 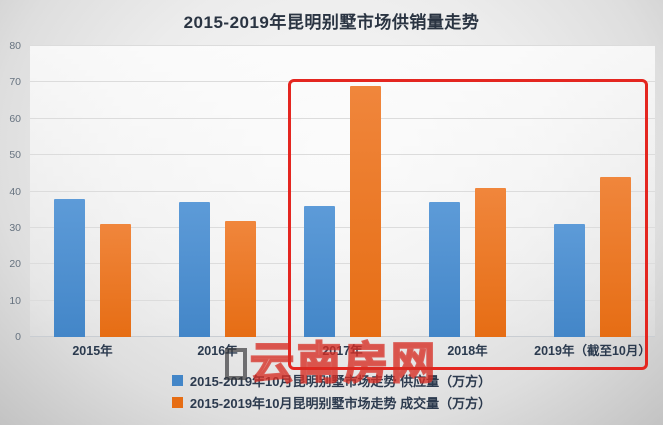 I want to click on legend-label-supply: 2015-2019年10月昆明别墅市场走势 供应量（万方）, so click(x=340, y=381).